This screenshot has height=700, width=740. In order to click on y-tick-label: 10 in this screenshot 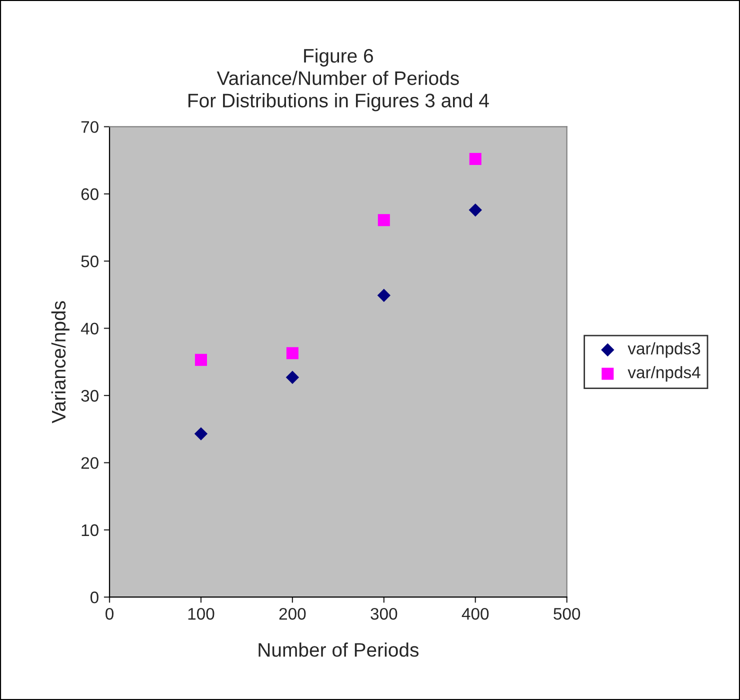, I will do `click(90, 530)`.